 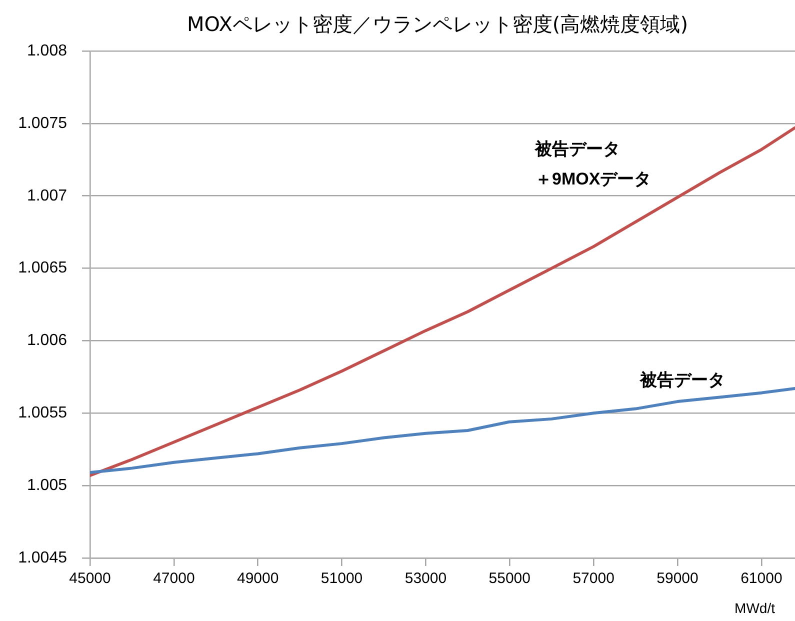 What do you see at coordinates (43, 268) in the screenshot?
I see `y-tick-label: 1.0065` at bounding box center [43, 268].